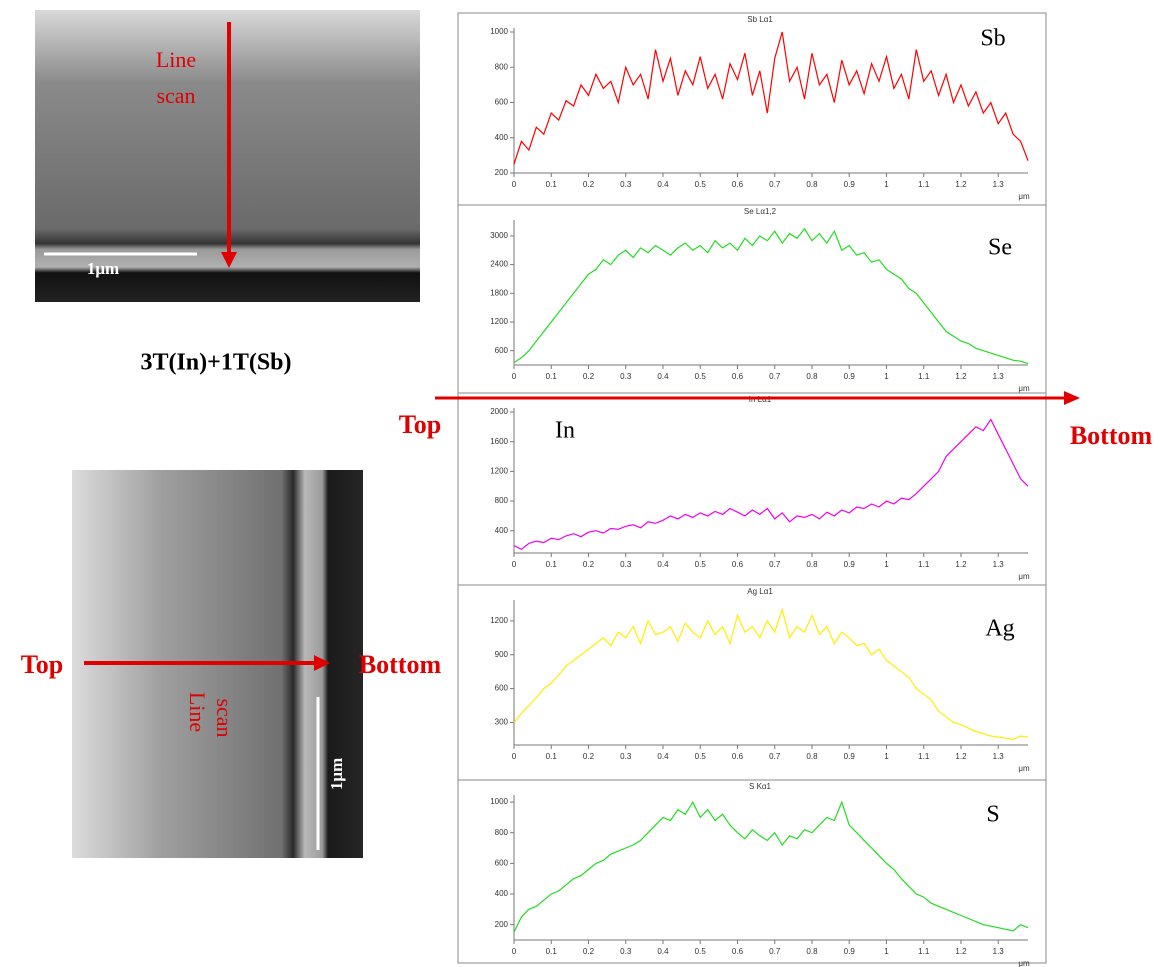 Image resolution: width=1169 pixels, height=967 pixels. What do you see at coordinates (499, 292) in the screenshot?
I see `y-tick-label: 1800` at bounding box center [499, 292].